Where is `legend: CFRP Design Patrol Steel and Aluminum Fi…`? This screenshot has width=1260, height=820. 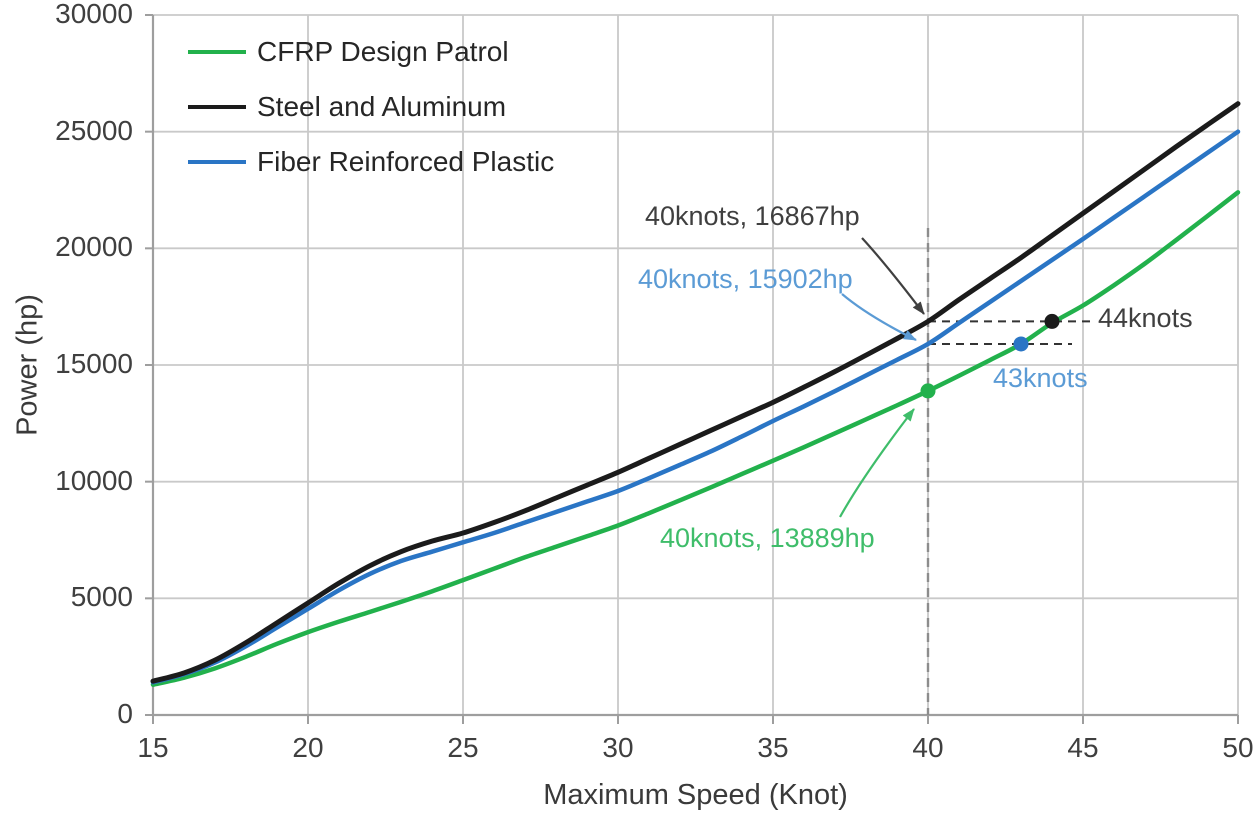 legend: CFRP Design Patrol Steel and Aluminum Fi… is located at coordinates (371, 106).